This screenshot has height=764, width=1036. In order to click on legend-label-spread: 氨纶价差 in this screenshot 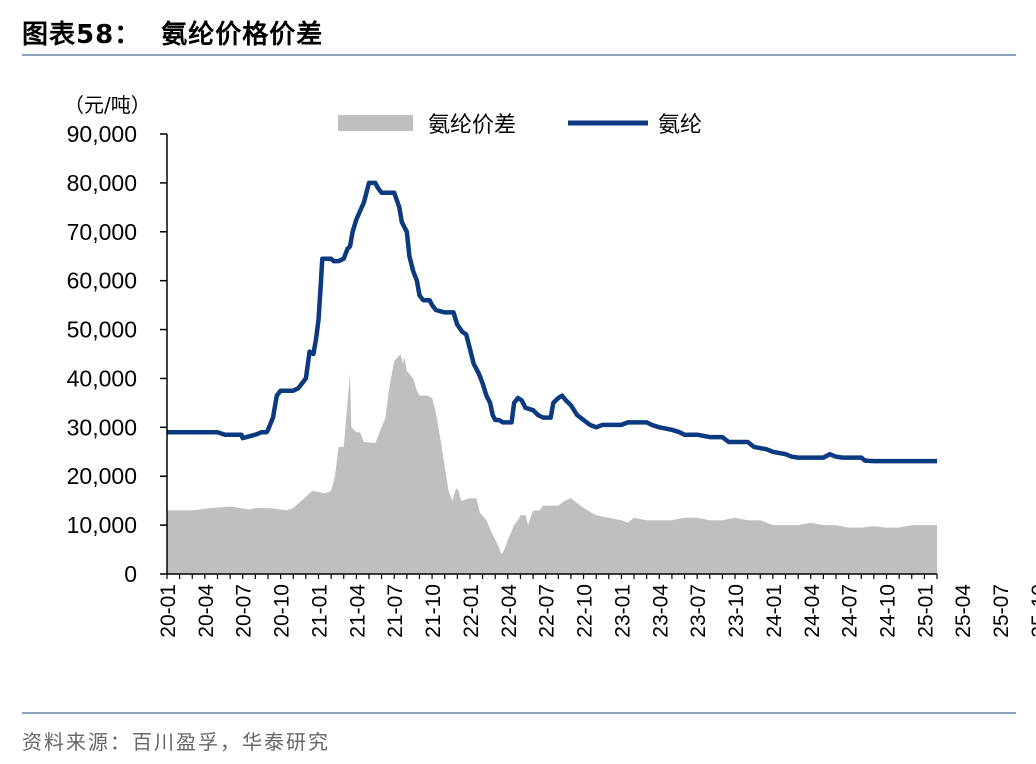, I will do `click(472, 125)`.